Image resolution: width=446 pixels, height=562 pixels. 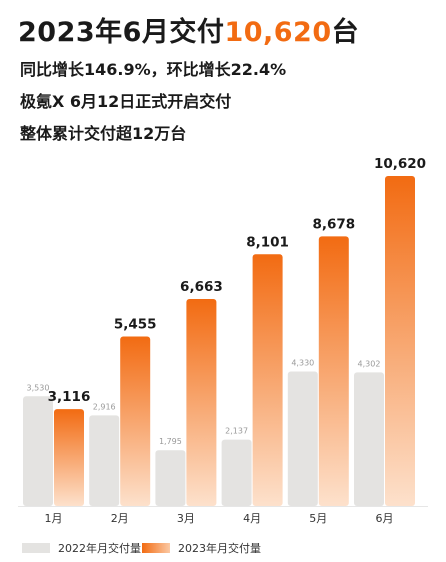 What do you see at coordinates (252, 518) in the screenshot?
I see `x-tick-4: 4月` at bounding box center [252, 518].